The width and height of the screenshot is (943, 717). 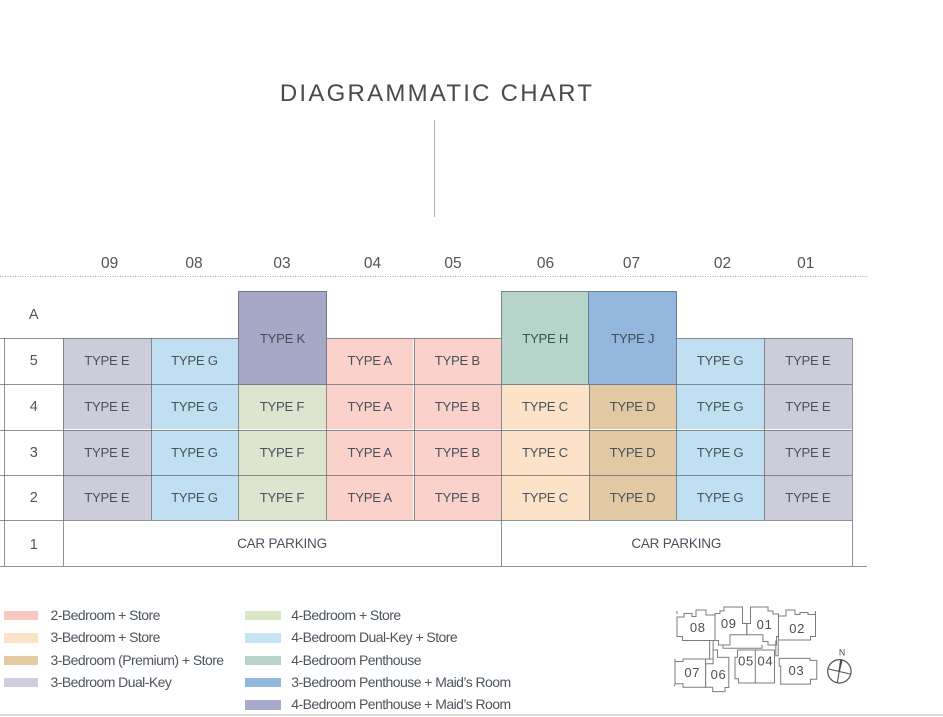 What do you see at coordinates (719, 674) in the screenshot?
I see `svg-text: 06` at bounding box center [719, 674].